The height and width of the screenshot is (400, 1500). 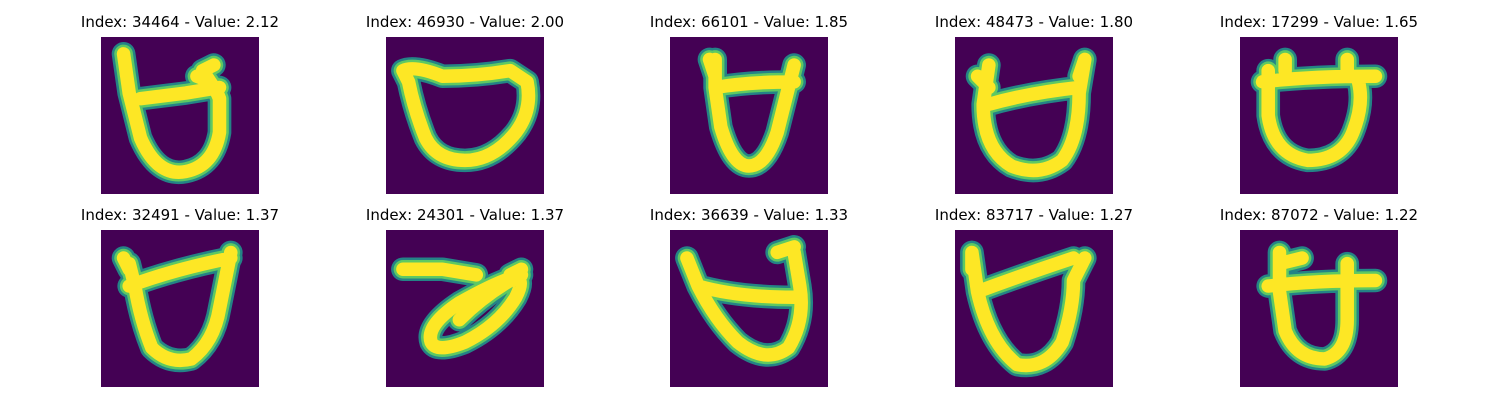 What do you see at coordinates (180, 22) in the screenshot?
I see `panel-title: Index: 34464 - Value: 2.12` at bounding box center [180, 22].